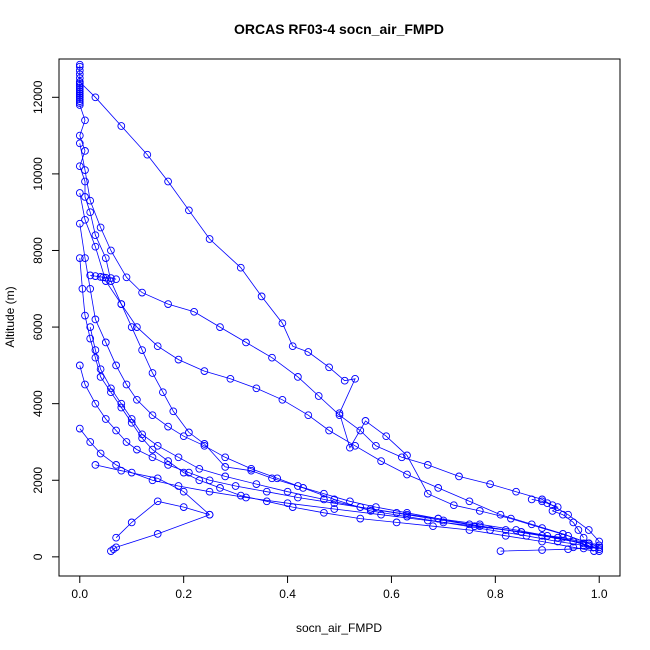  I want to click on y-tick-label: 10000, so click(38, 174).